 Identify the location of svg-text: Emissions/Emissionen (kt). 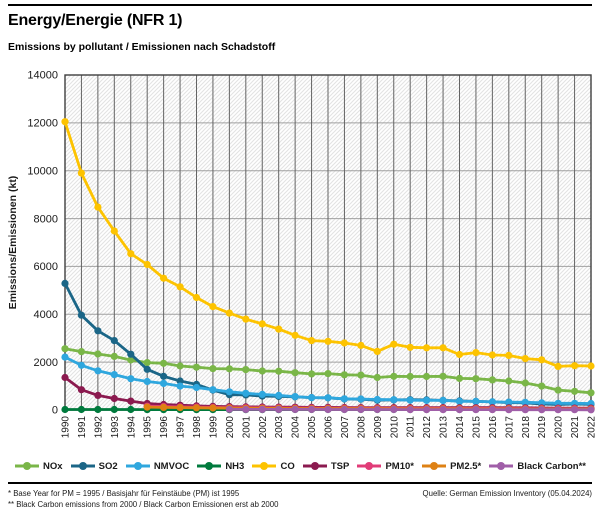
(13, 243).